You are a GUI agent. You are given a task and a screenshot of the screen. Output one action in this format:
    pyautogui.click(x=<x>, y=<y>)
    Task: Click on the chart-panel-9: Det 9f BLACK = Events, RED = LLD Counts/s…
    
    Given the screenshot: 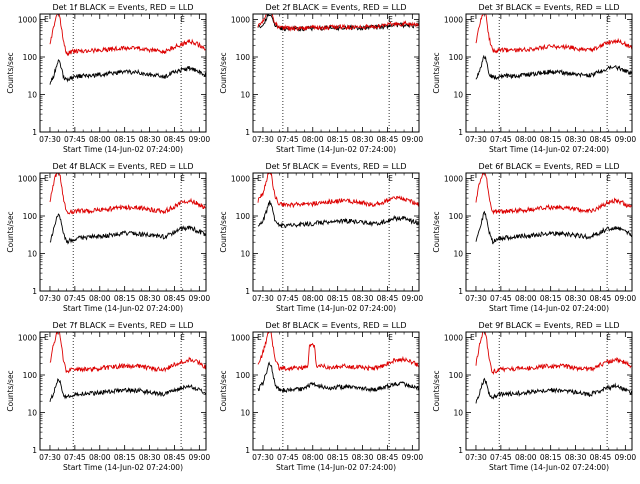 What is the action you would take?
    pyautogui.click(x=534, y=396)
    